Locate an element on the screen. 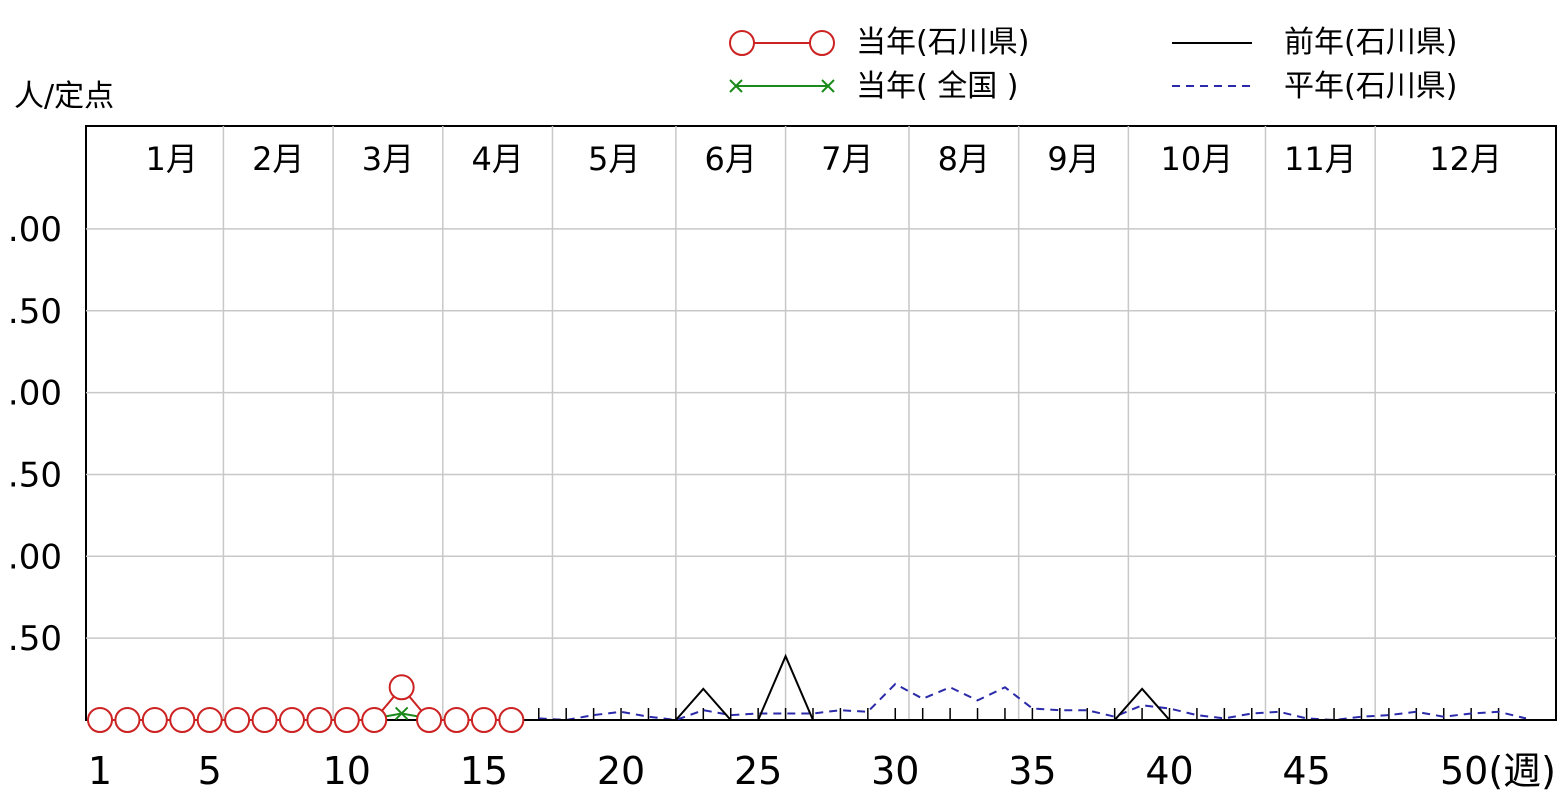 The height and width of the screenshot is (794, 1560). month-label-12: 12月 is located at coordinates (1465, 159).